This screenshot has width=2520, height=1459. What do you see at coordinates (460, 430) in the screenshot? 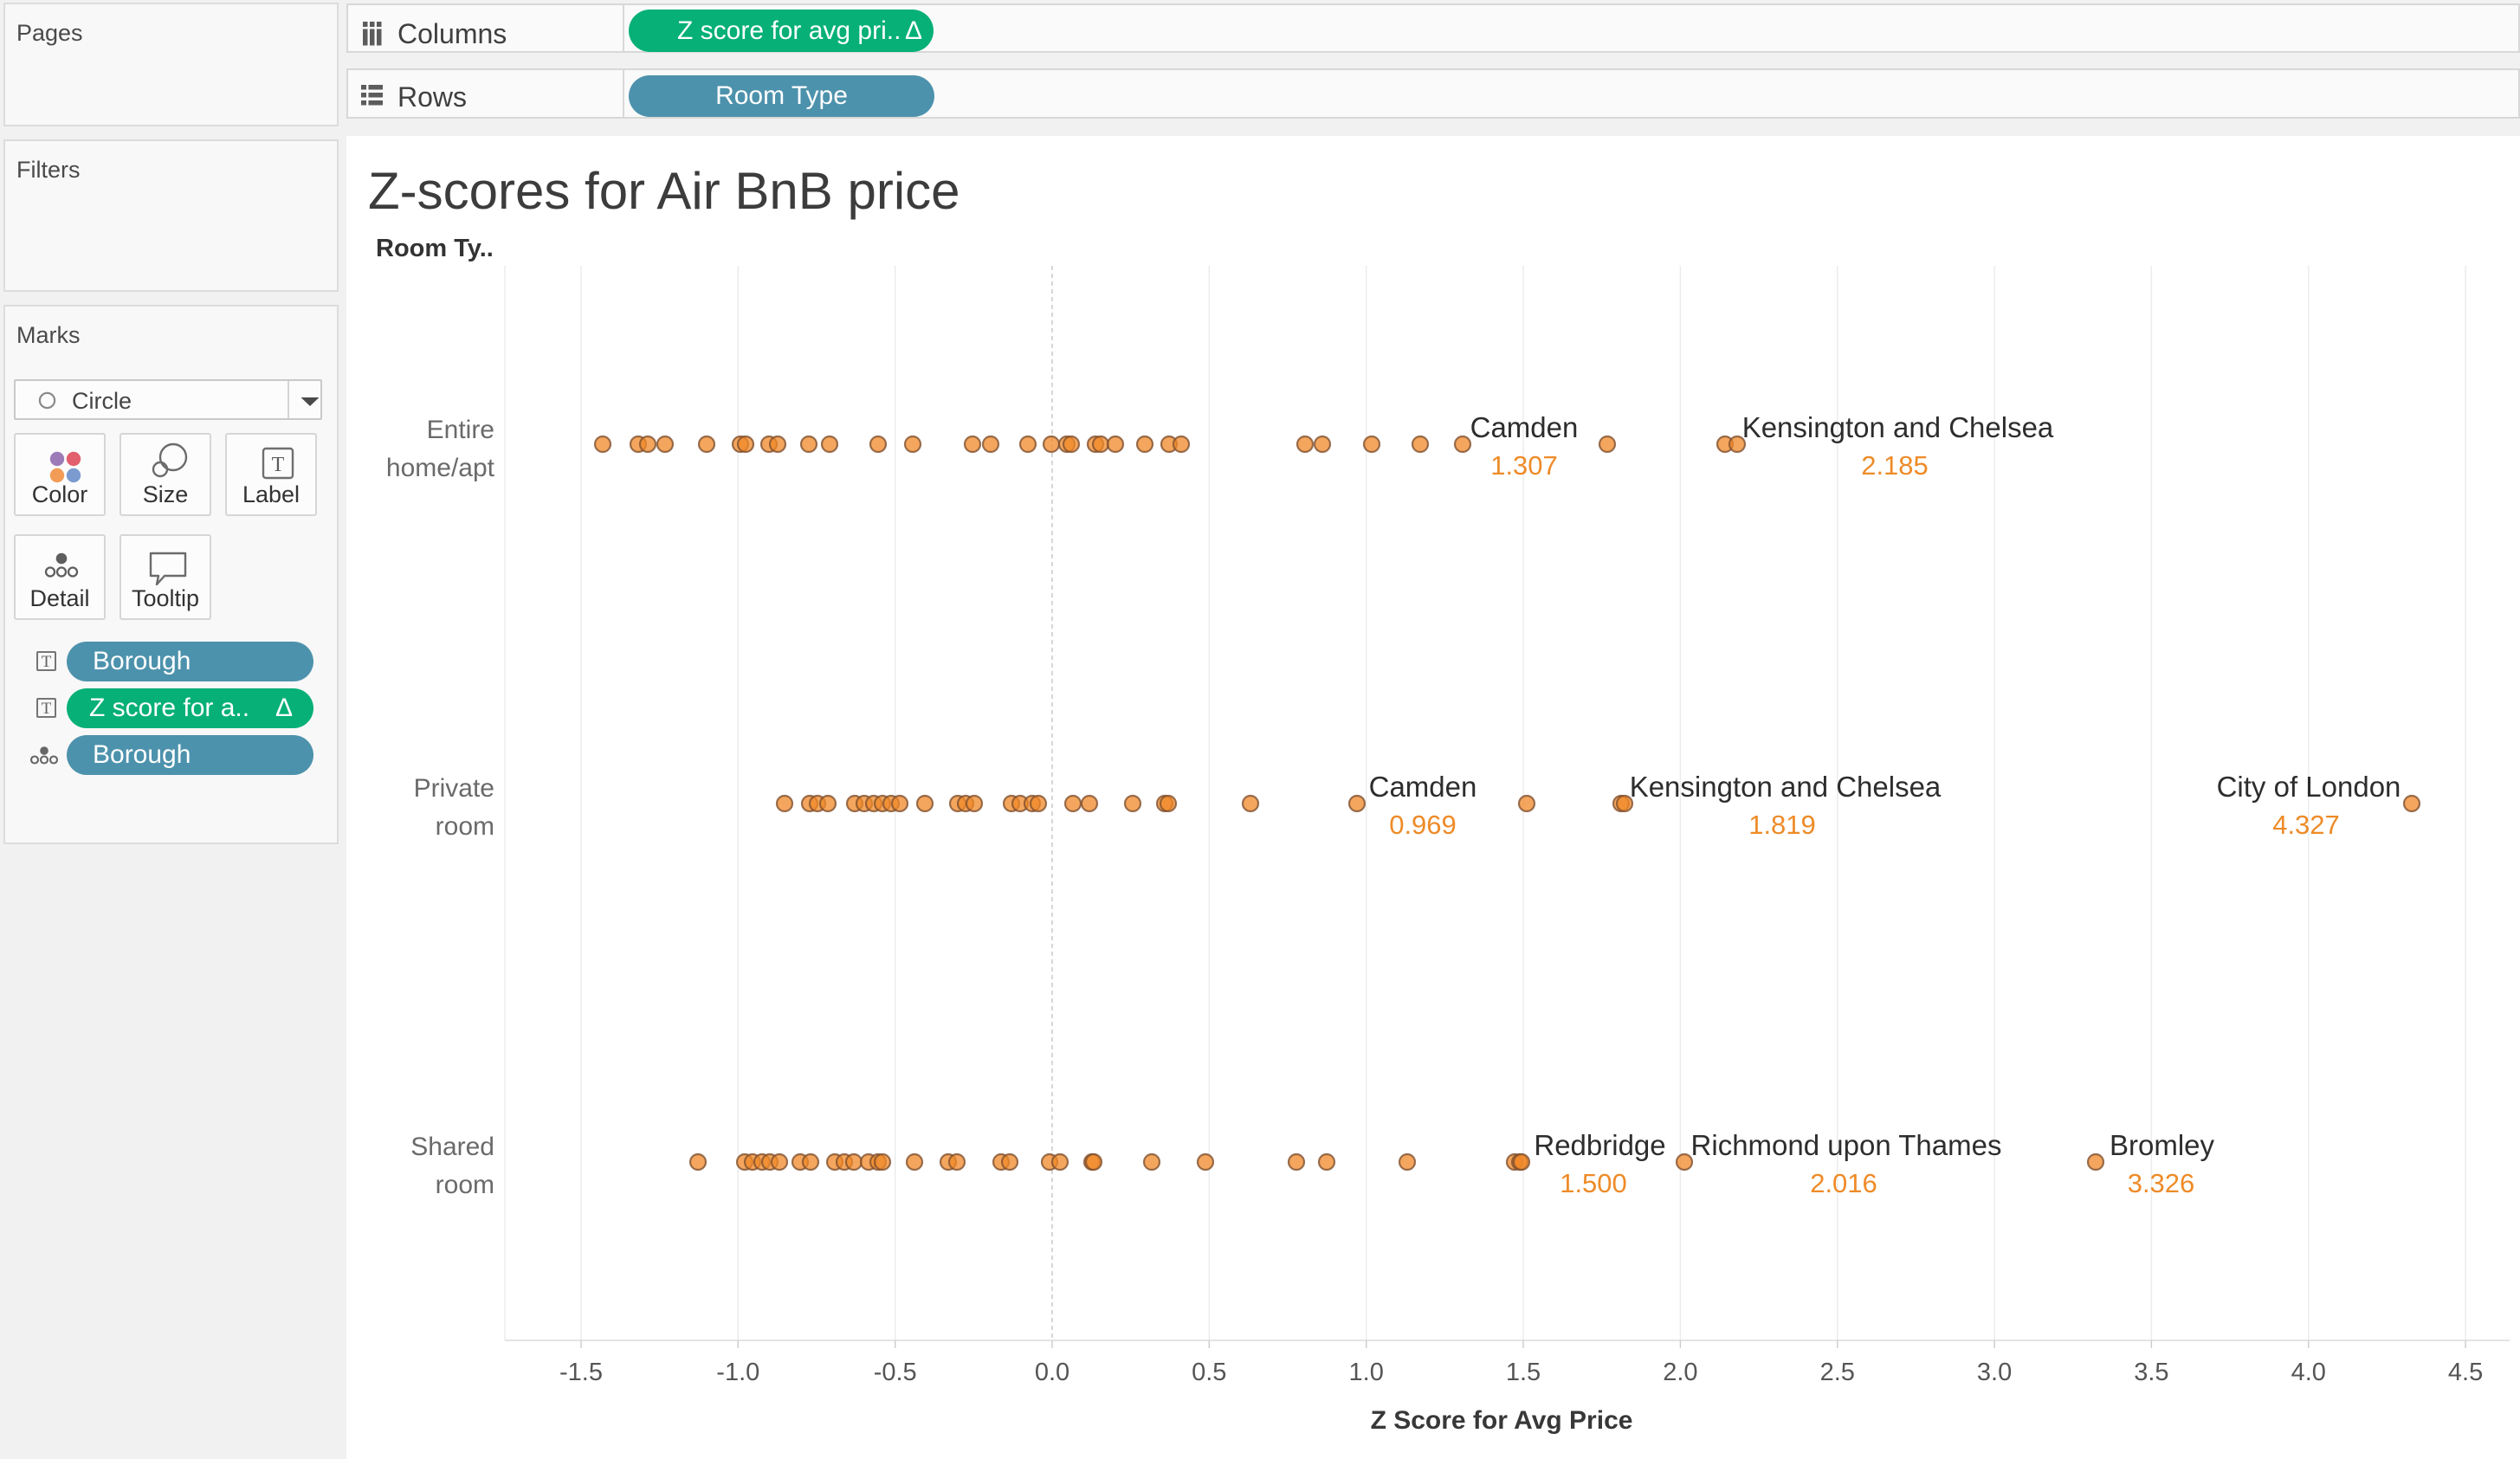
I see `svg-text: Entire` at bounding box center [460, 430].